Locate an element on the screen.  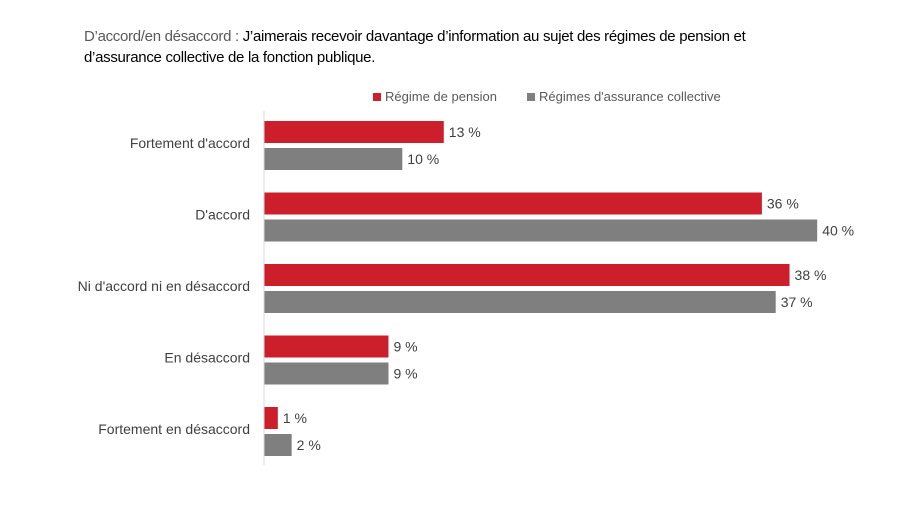
legend-label: Régime de pension is located at coordinates (441, 96).